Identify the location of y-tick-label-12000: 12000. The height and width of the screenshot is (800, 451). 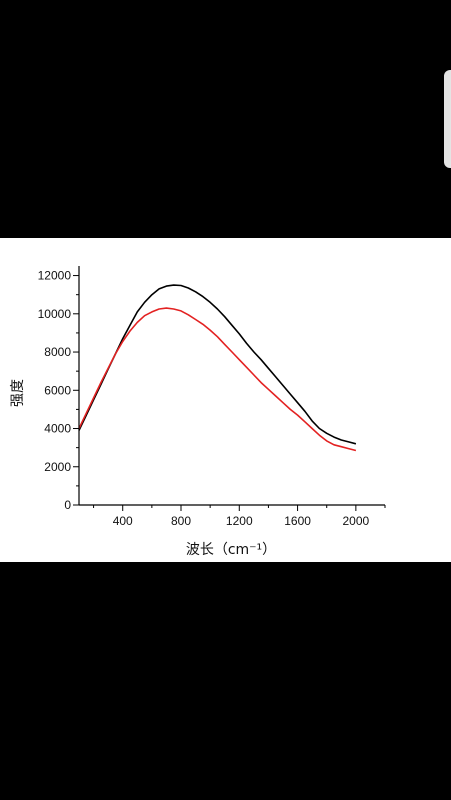
(55, 276).